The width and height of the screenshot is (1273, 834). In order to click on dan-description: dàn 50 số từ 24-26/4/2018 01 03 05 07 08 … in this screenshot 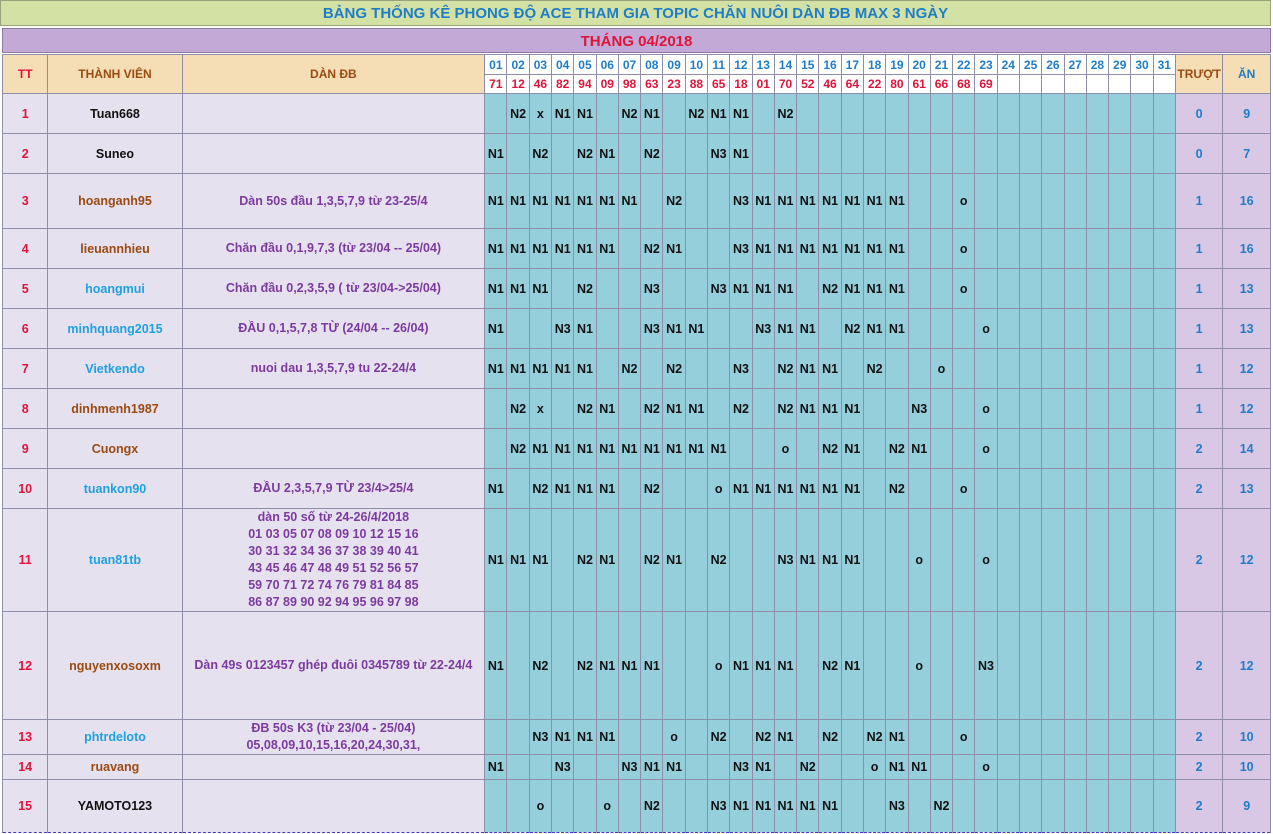, I will do `click(333, 560)`.